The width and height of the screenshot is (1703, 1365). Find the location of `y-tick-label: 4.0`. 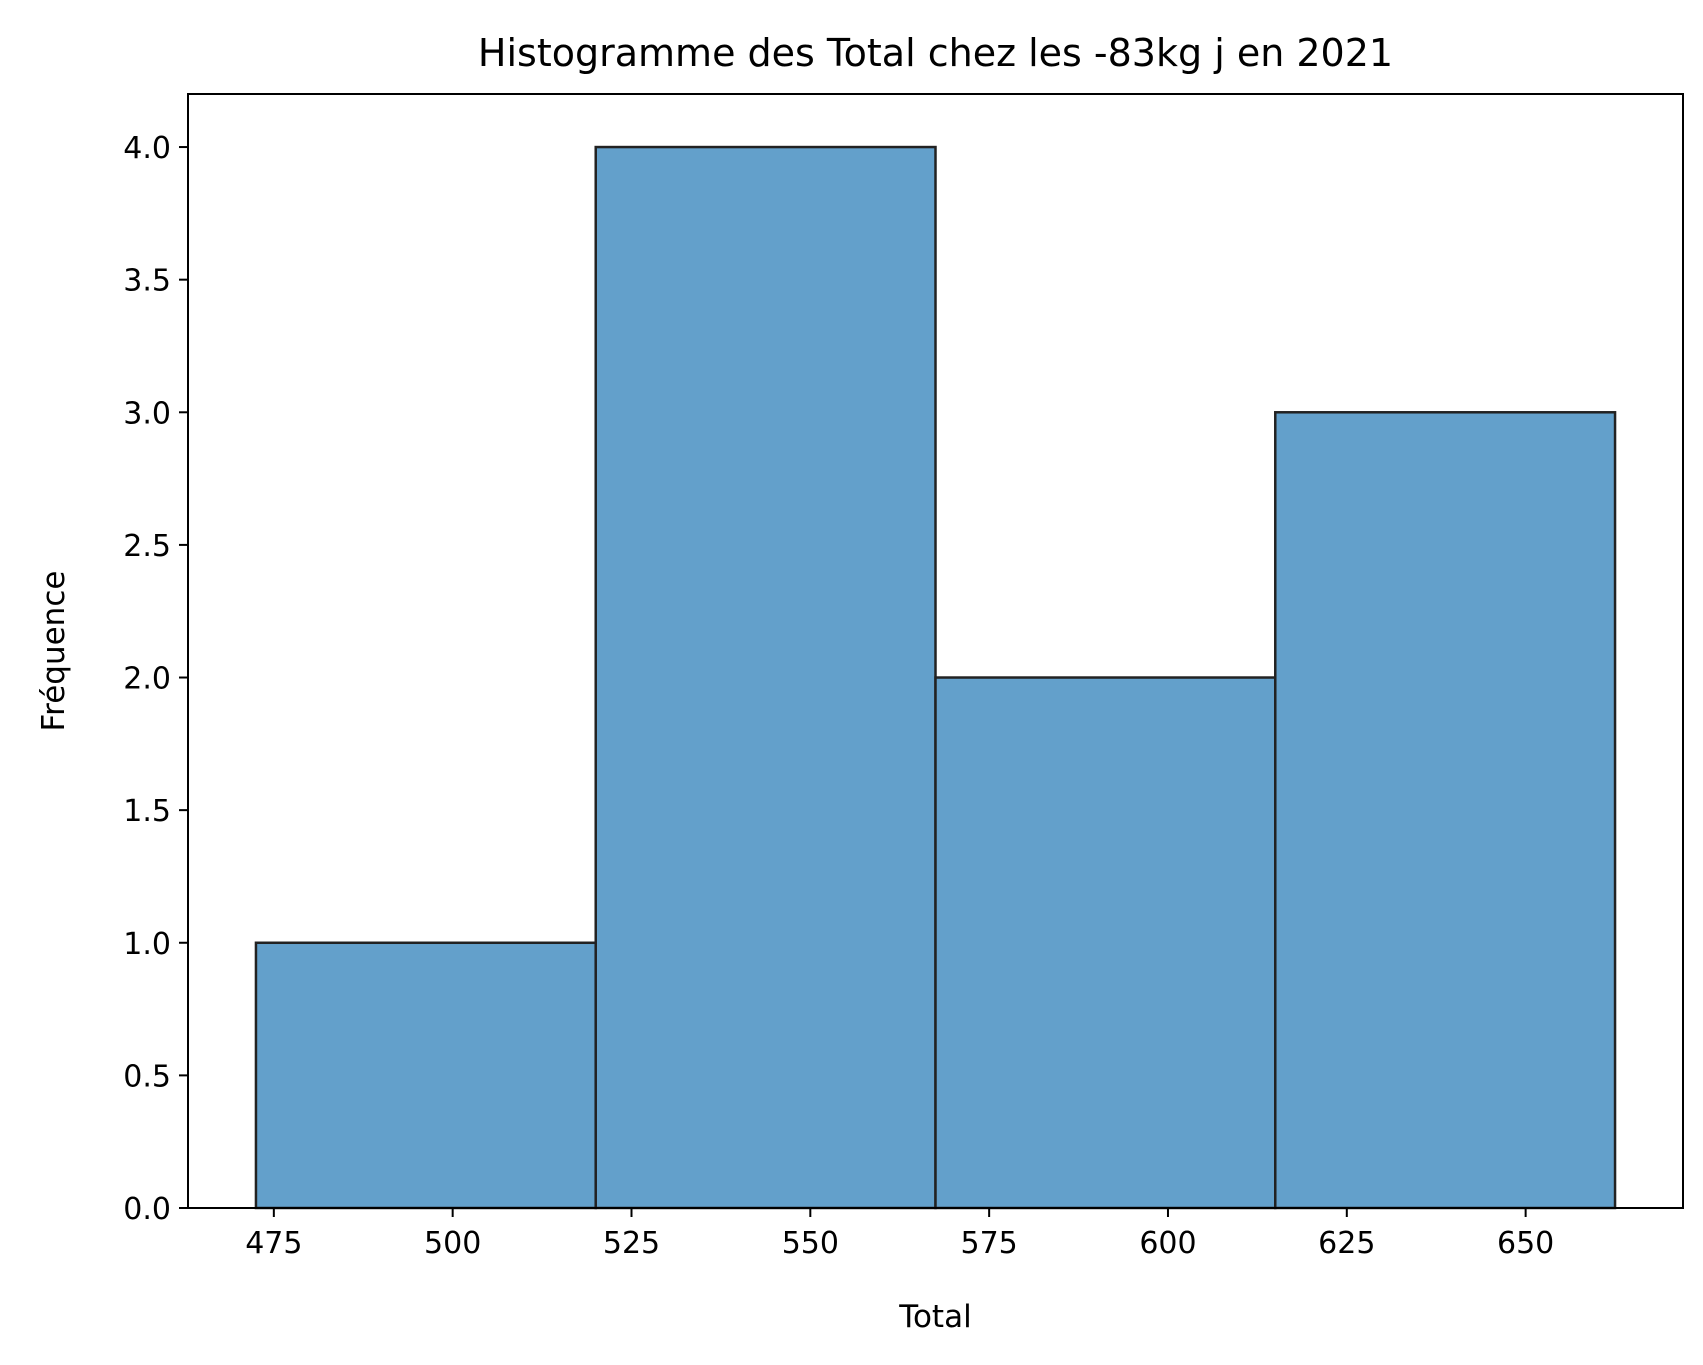

y-tick-label: 4.0 is located at coordinates (147, 148).